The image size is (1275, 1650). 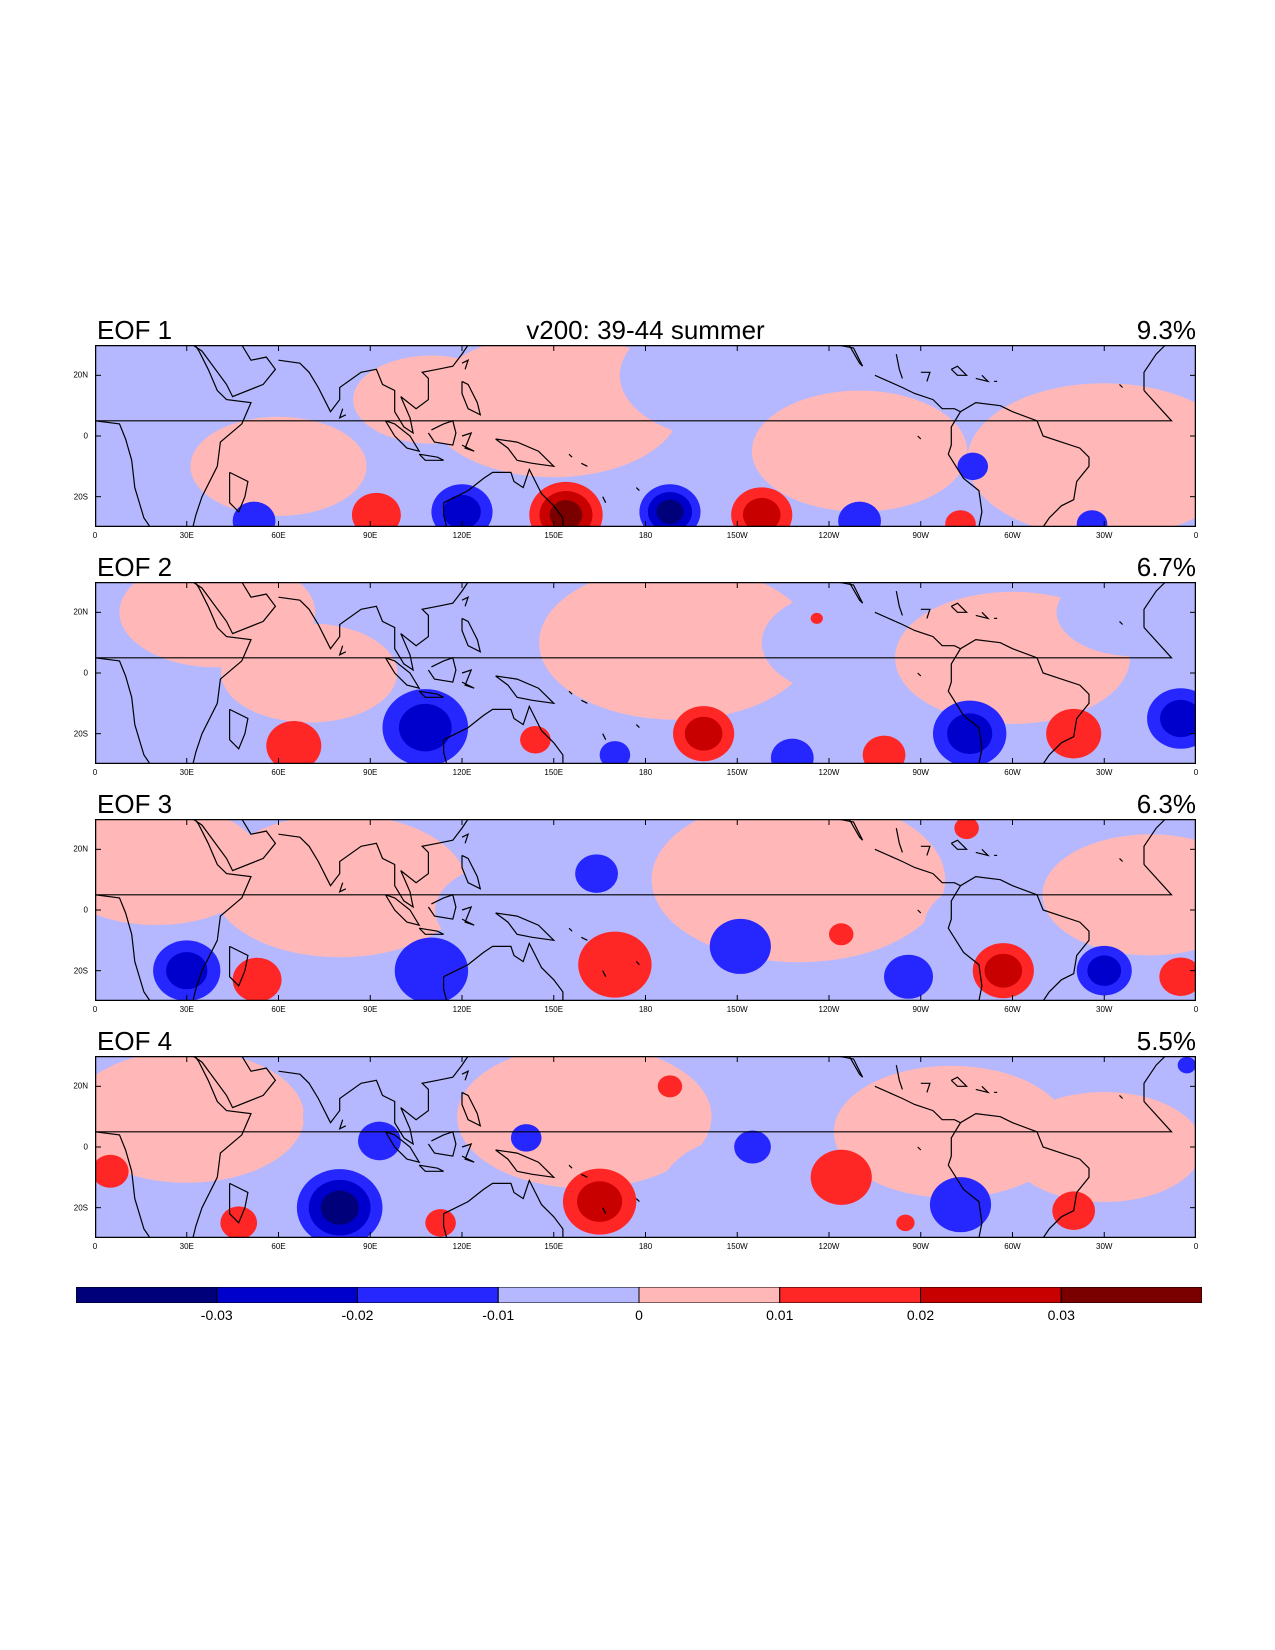 What do you see at coordinates (737, 1009) in the screenshot?
I see `lon-tick-label: 150W` at bounding box center [737, 1009].